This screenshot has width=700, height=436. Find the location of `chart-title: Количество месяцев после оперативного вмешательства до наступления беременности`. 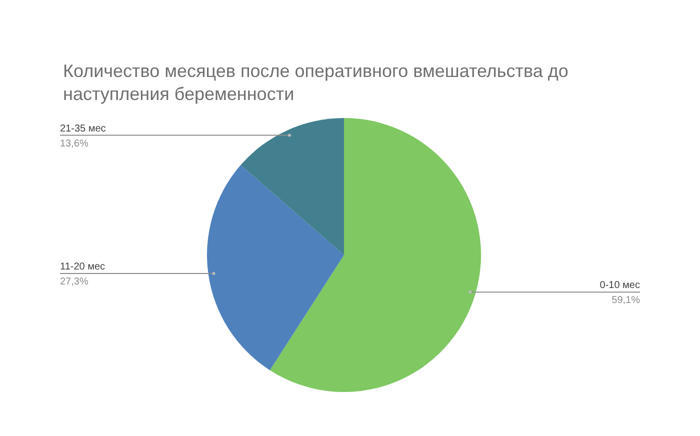

chart-title: Количество месяцев после оперативного вмешательства до наступления беременности is located at coordinates (316, 83).